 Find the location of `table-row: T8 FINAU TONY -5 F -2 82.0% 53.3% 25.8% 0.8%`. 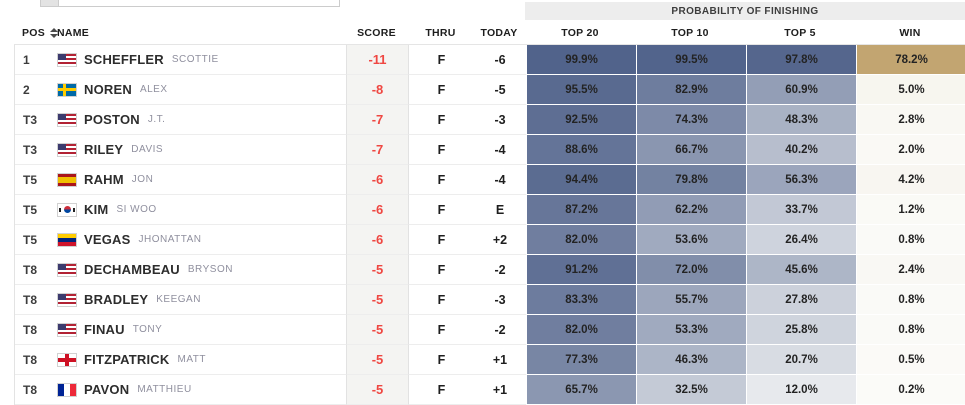

table-row: T8 FINAU TONY -5 F -2 82.0% 53.3% 25.8% 0.8% is located at coordinates (489, 330).